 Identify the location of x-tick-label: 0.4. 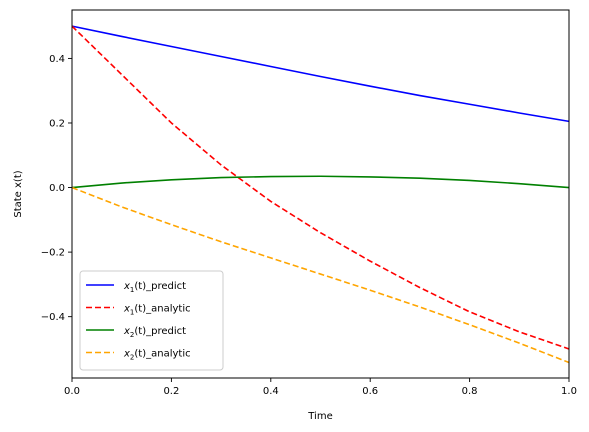
(271, 391).